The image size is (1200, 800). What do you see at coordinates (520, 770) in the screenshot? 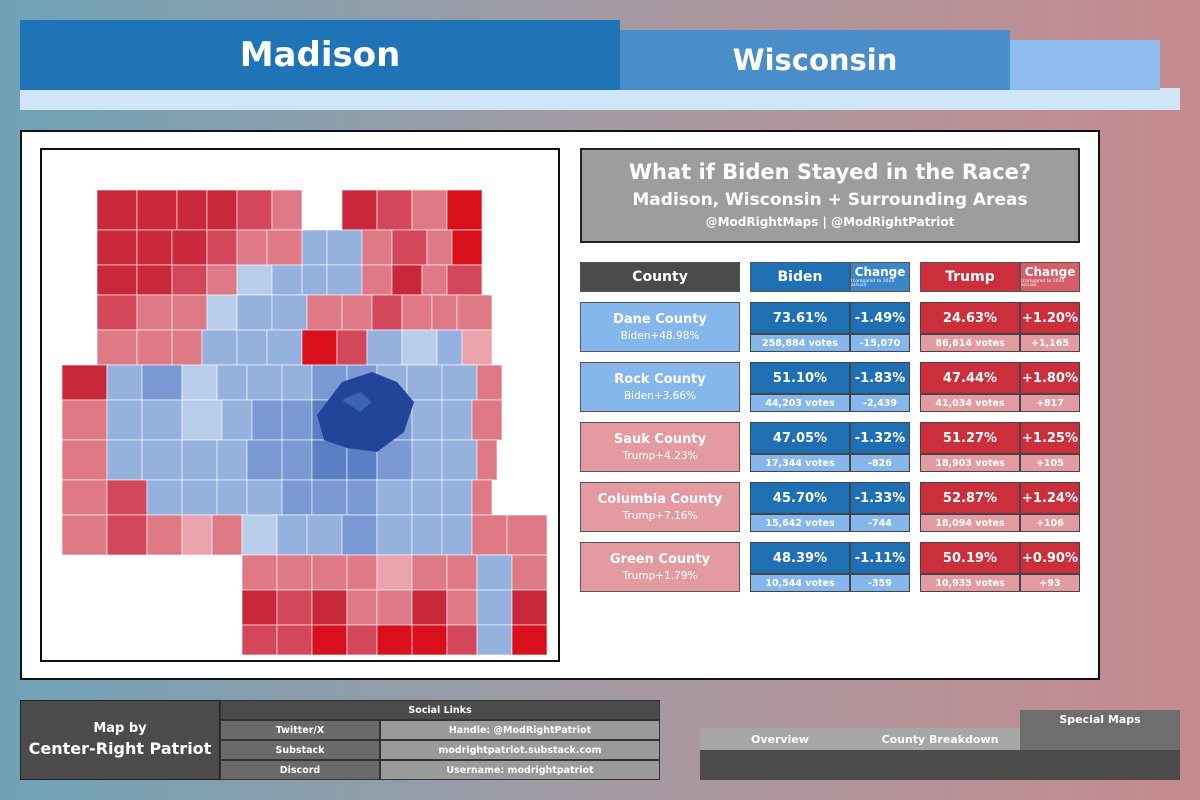
I see `social-value-discord: Username: modrightpatriot` at bounding box center [520, 770].